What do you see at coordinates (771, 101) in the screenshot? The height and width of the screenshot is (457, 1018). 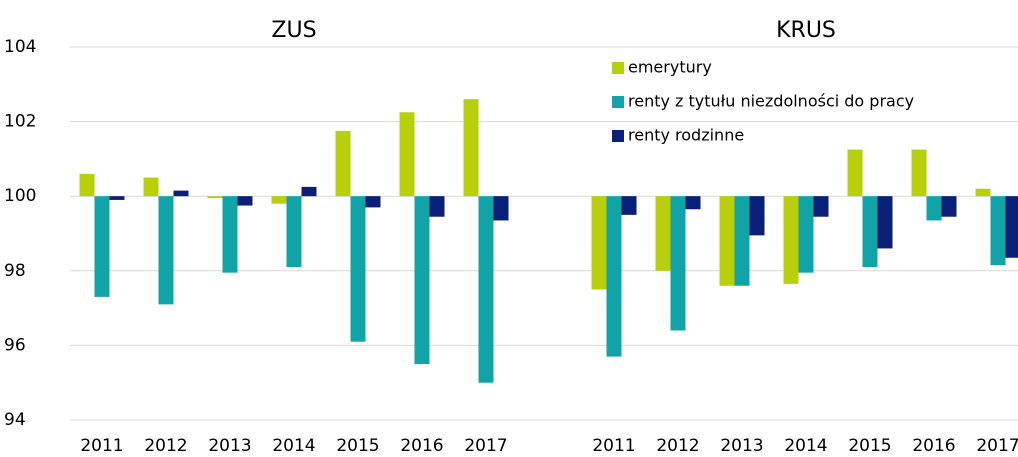 I see `legend-label: renty z tytułu niezdolności do pracy` at bounding box center [771, 101].